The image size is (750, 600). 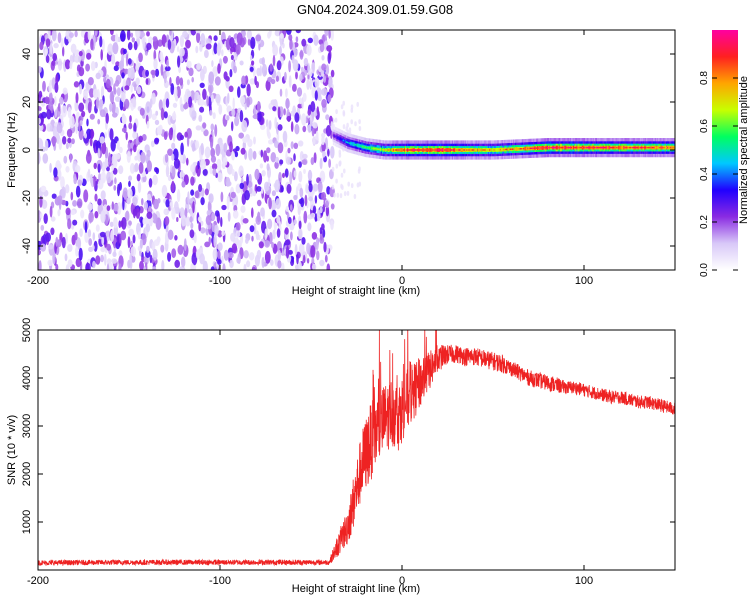 What do you see at coordinates (27, 378) in the screenshot?
I see `y-tick-label: 4000` at bounding box center [27, 378].